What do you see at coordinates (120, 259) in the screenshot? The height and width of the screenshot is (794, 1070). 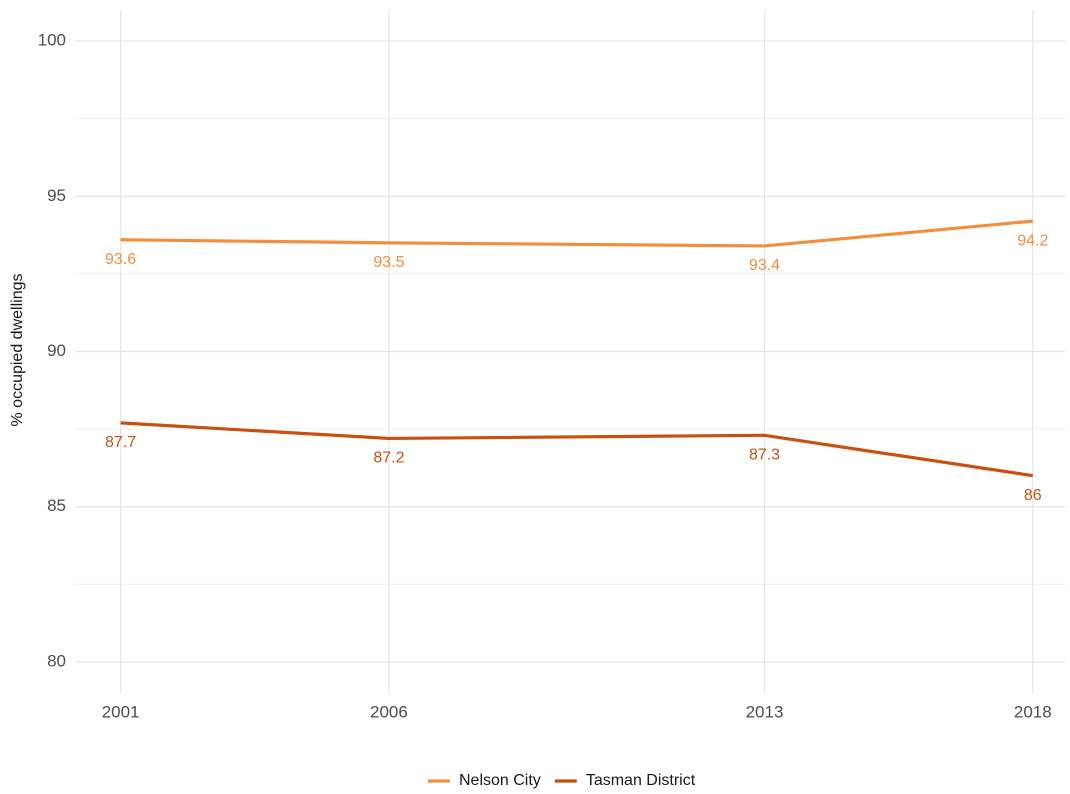 I see `value-label: 93.6` at bounding box center [120, 259].